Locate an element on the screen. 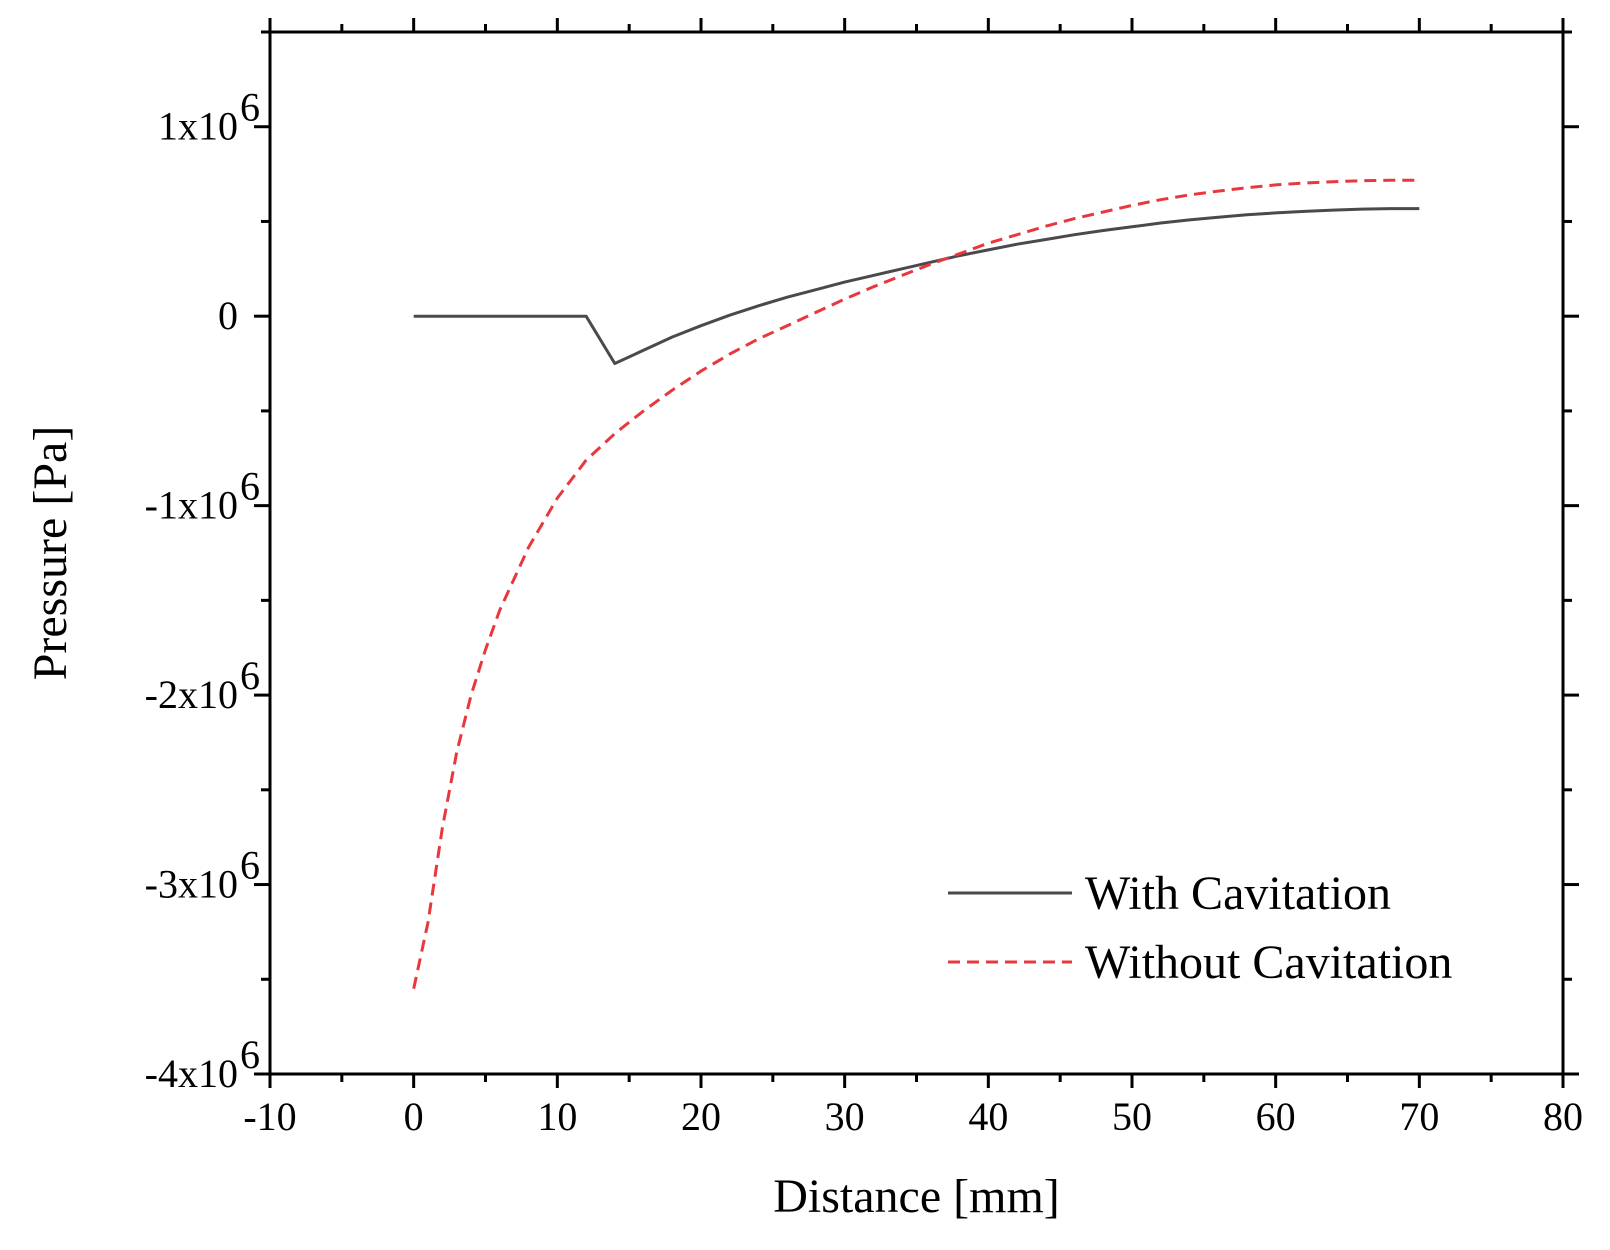 The height and width of the screenshot is (1250, 1610). legend-label-with-cavitation: With Cavitation is located at coordinates (1238, 893).